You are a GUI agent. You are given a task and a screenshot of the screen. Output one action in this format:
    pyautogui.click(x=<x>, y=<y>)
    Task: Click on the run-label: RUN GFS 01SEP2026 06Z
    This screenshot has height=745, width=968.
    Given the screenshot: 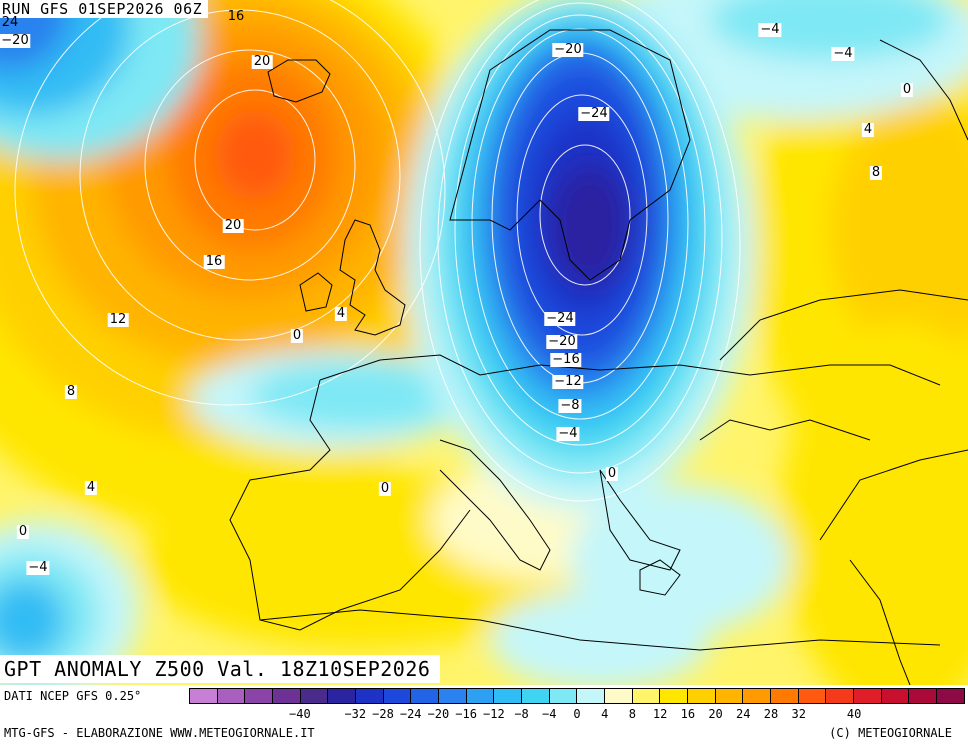 What is the action you would take?
    pyautogui.click(x=104, y=9)
    